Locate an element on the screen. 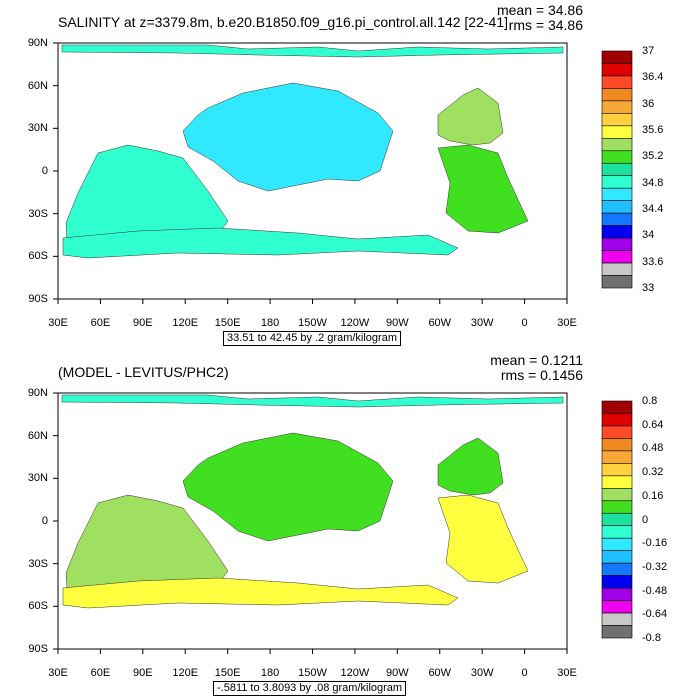 This screenshot has height=700, width=700. colorbar-label: -0.48 is located at coordinates (655, 590).